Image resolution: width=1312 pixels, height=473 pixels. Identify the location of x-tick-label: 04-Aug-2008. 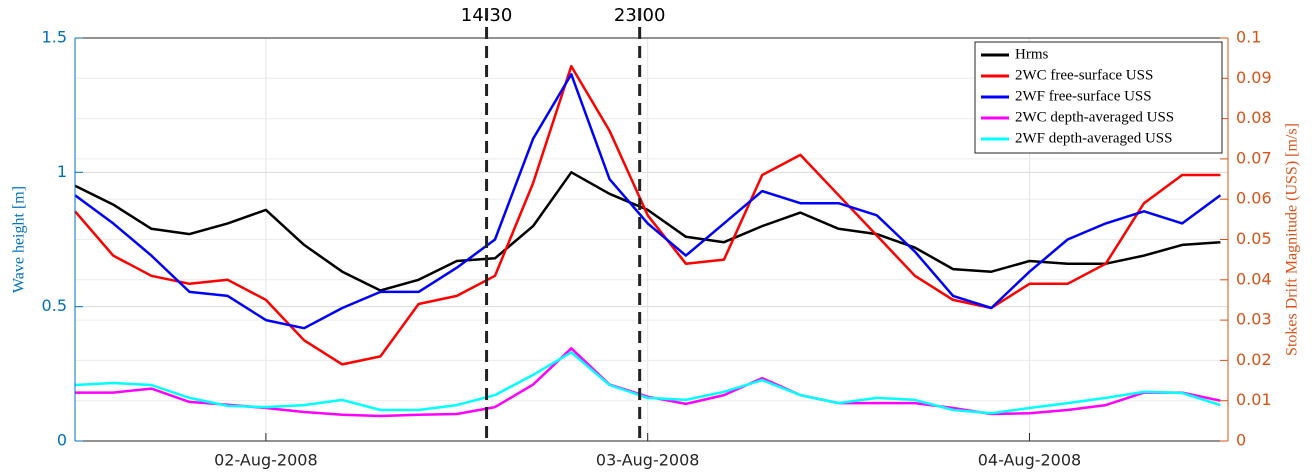
(1030, 460).